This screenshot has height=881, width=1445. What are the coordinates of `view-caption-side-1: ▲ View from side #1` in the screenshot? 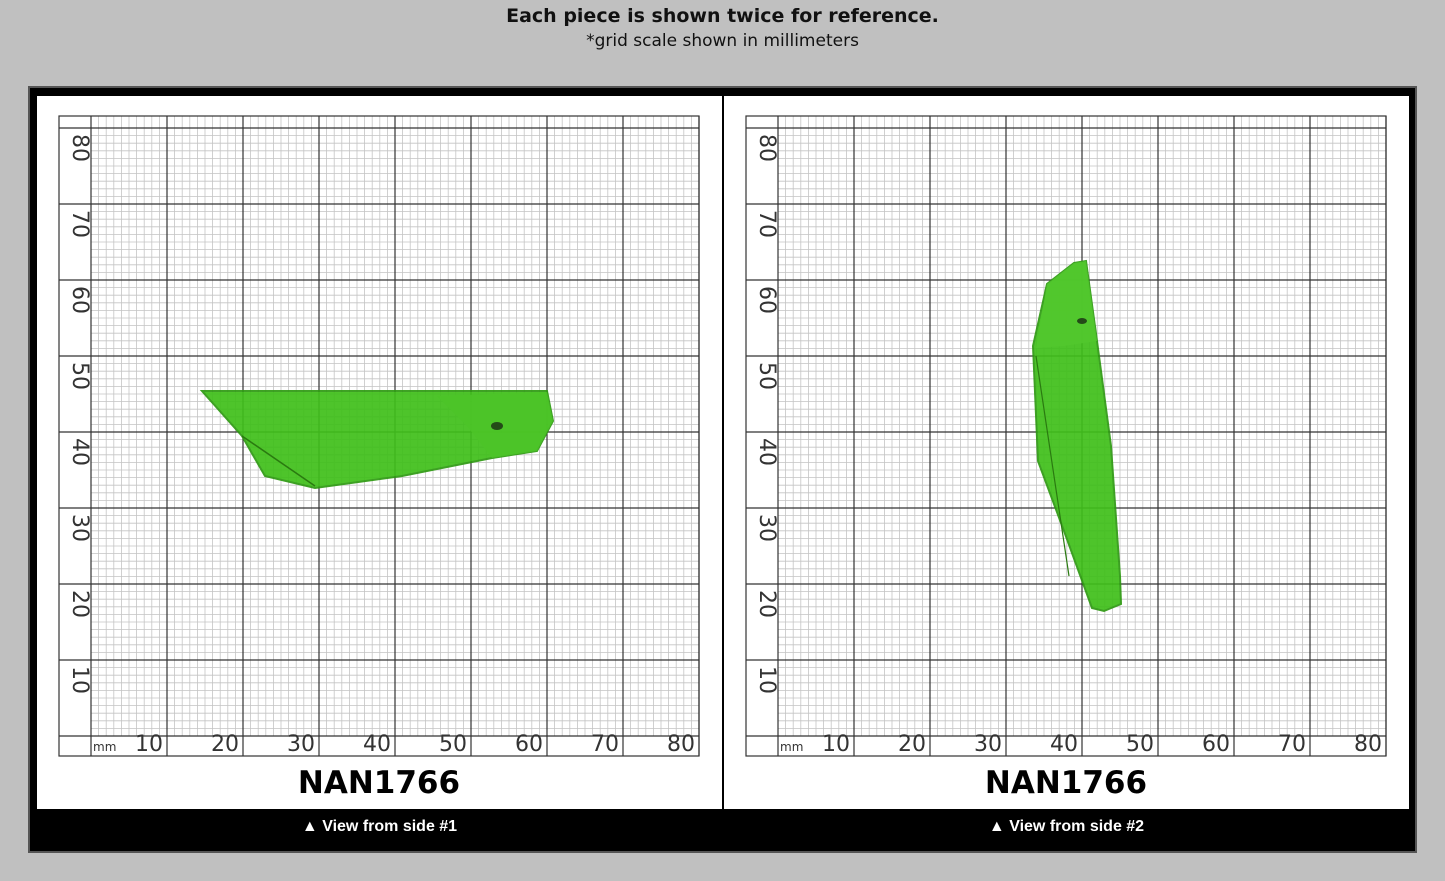 It's located at (379, 826).